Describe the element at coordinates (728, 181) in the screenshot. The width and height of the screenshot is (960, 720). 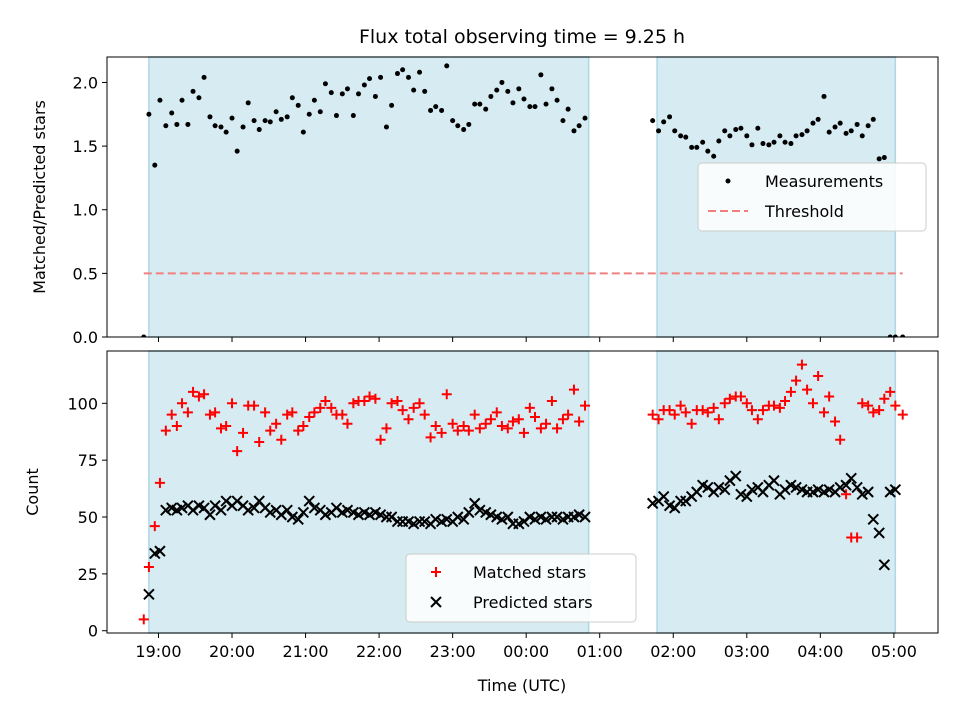
I see `legend-marker` at that location.